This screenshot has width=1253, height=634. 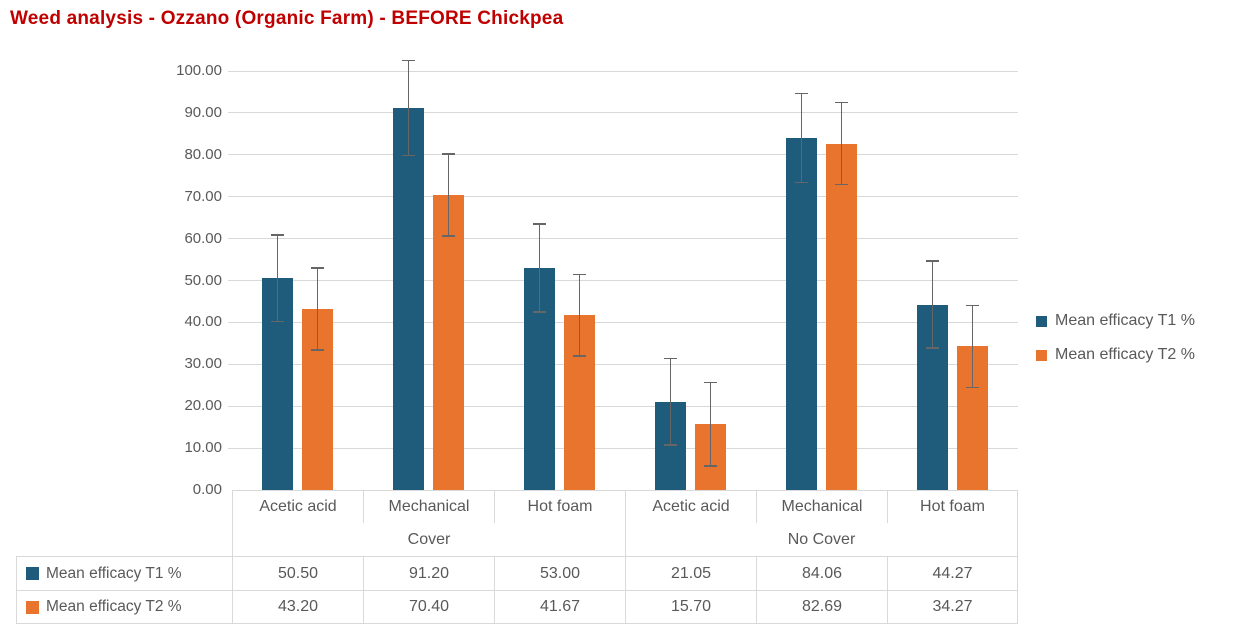 I want to click on legend-key-icon, so click(x=32, y=607).